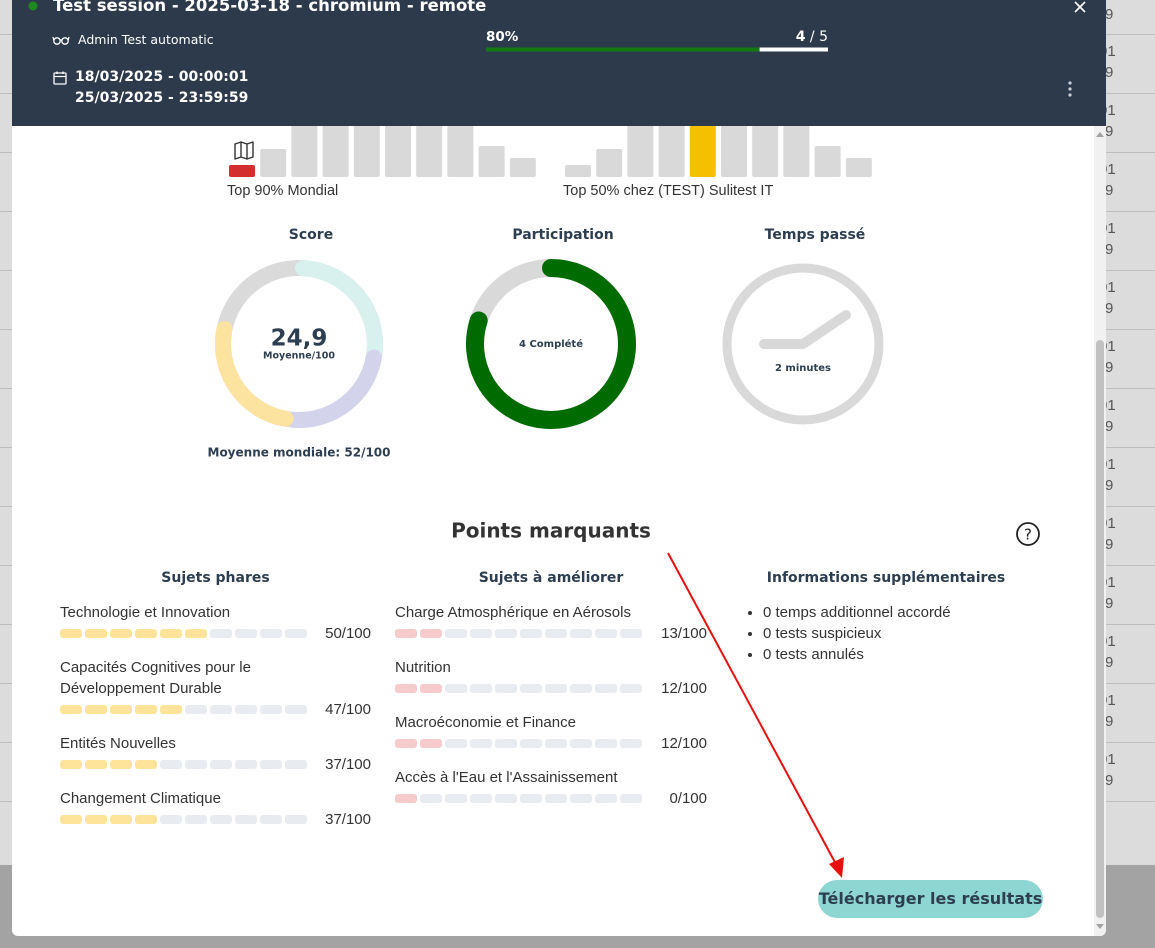 The image size is (1155, 948). I want to click on time-label: 2 minutes, so click(803, 368).